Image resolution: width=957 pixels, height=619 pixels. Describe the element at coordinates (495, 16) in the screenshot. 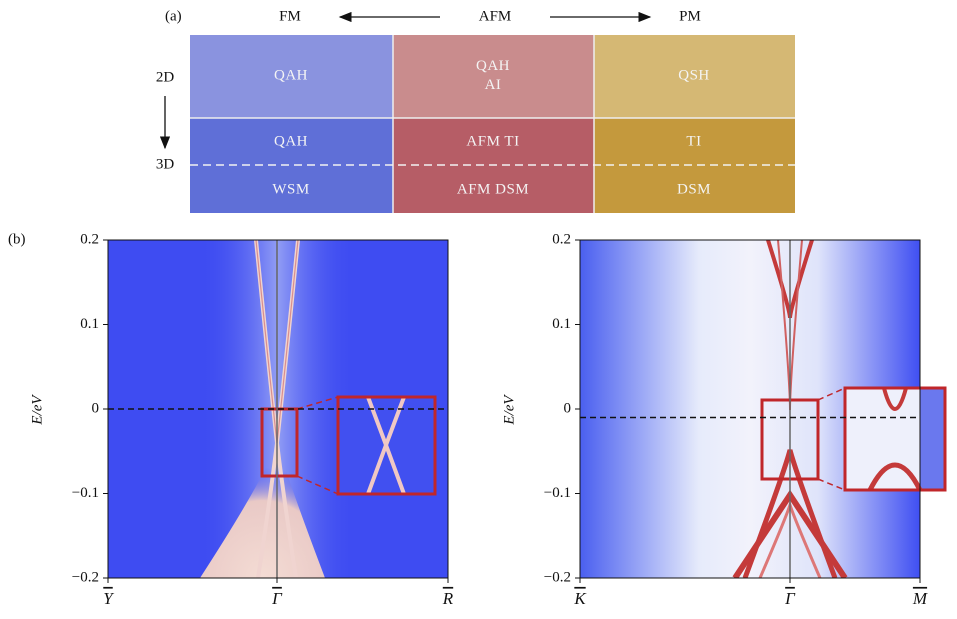

I see `column-header: AFM` at that location.